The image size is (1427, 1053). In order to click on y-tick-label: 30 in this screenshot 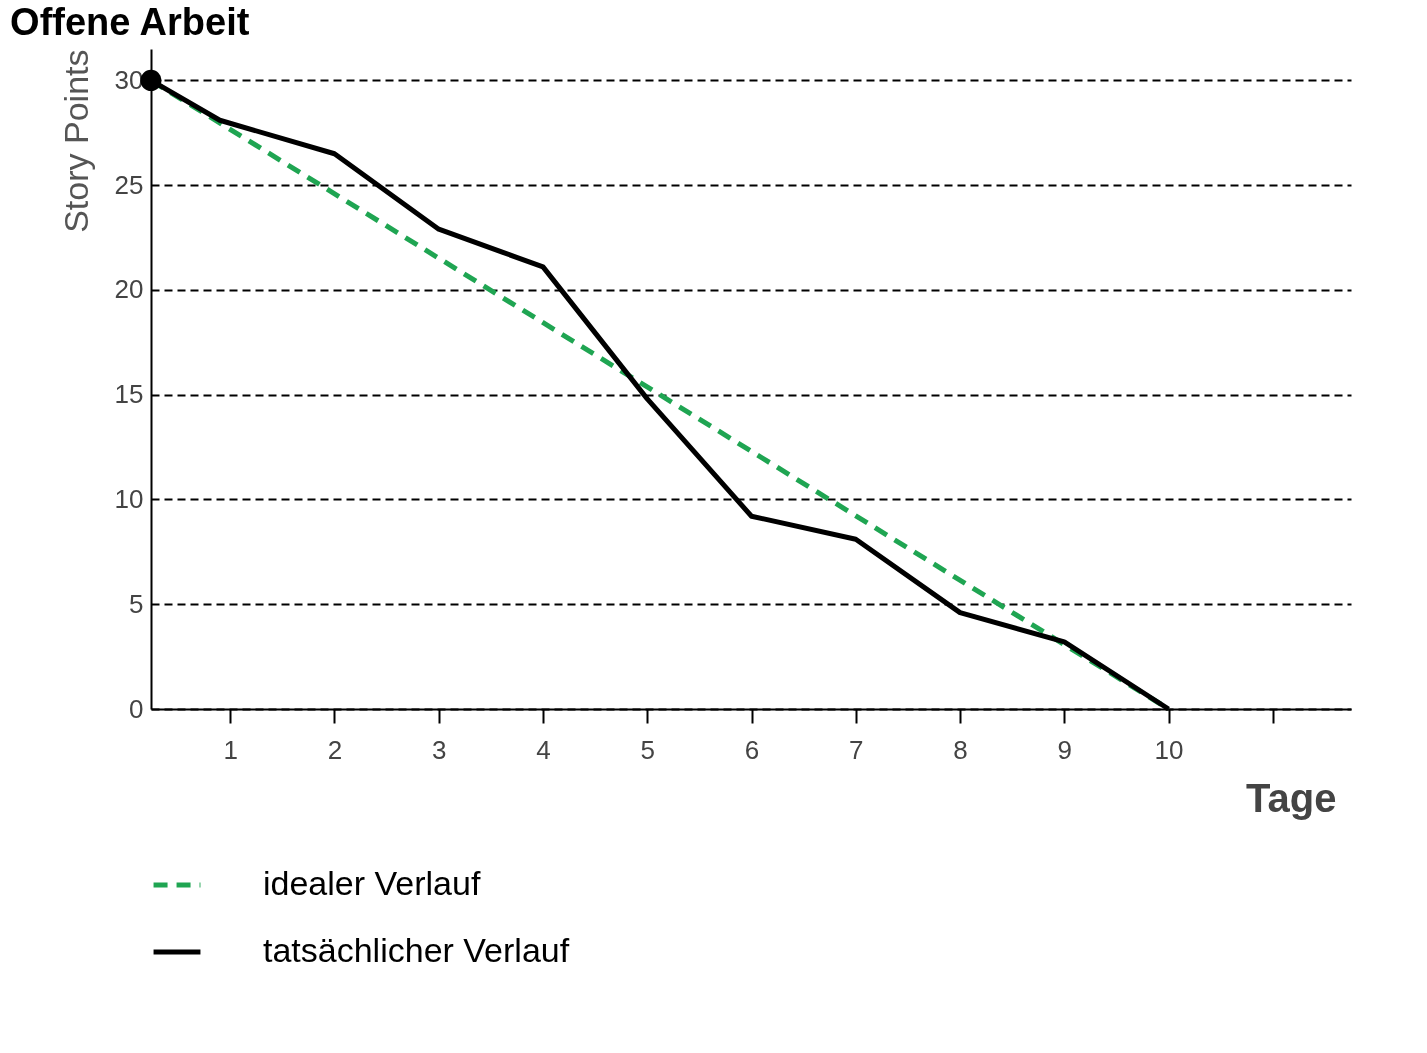, I will do `click(129, 79)`.